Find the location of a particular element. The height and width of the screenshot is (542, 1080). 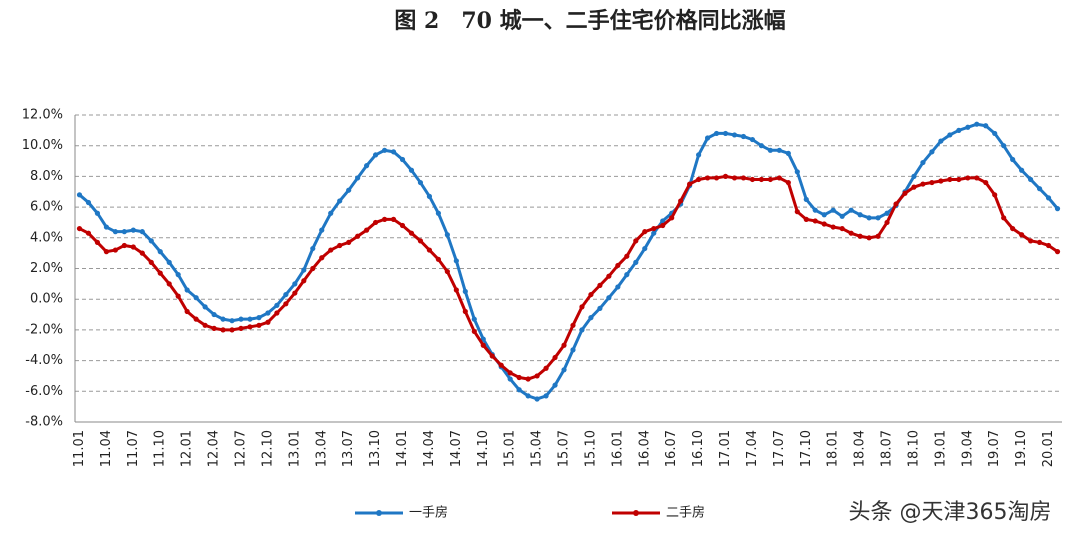

x-tick-label: 11.10 is located at coordinates (160, 448).